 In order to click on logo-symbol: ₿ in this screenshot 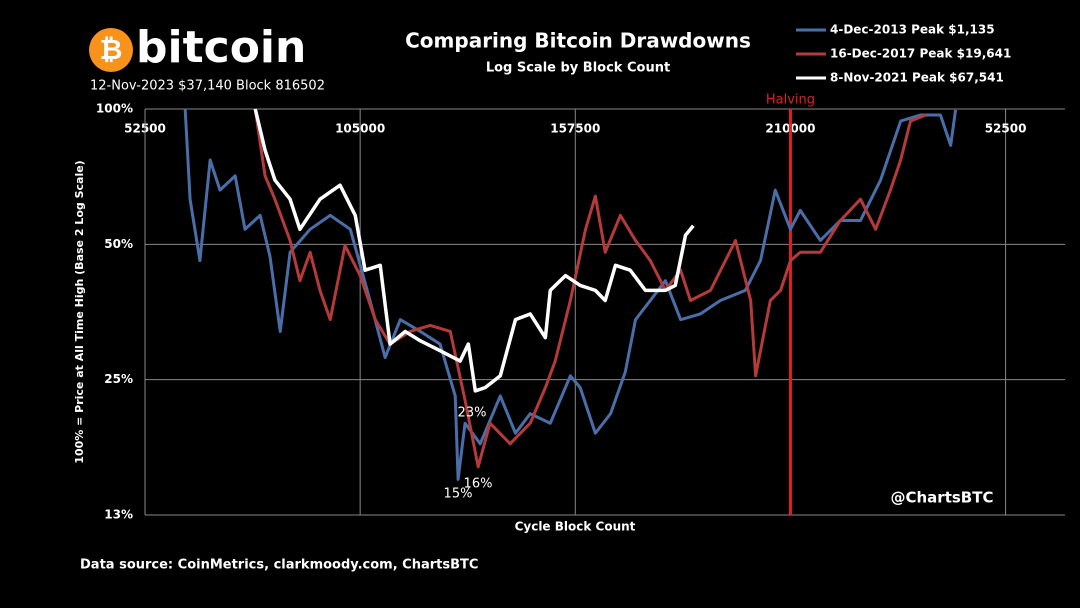, I will do `click(111, 49)`.